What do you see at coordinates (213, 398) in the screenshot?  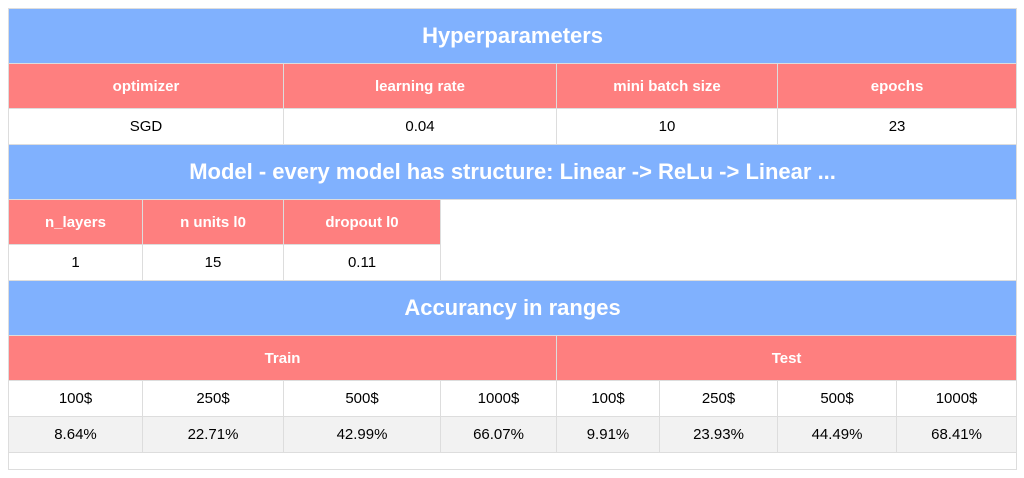 I see `train-range-250: 250$` at bounding box center [213, 398].